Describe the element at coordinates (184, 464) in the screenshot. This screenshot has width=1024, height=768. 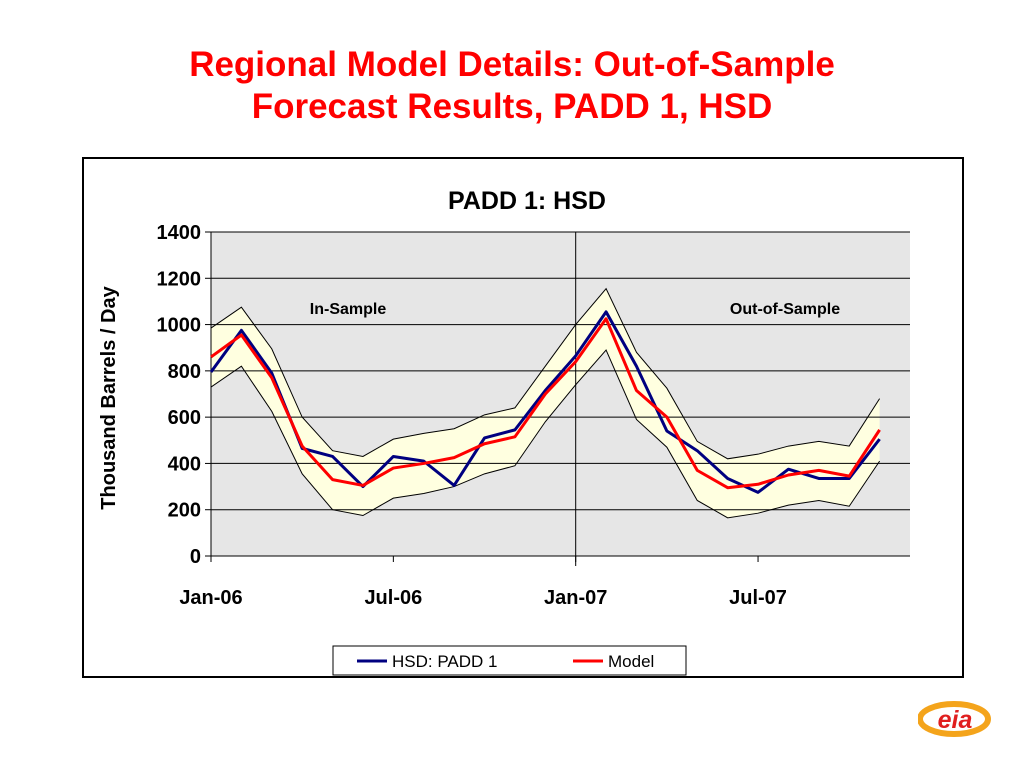
I see `y-tick-label: 400` at that location.